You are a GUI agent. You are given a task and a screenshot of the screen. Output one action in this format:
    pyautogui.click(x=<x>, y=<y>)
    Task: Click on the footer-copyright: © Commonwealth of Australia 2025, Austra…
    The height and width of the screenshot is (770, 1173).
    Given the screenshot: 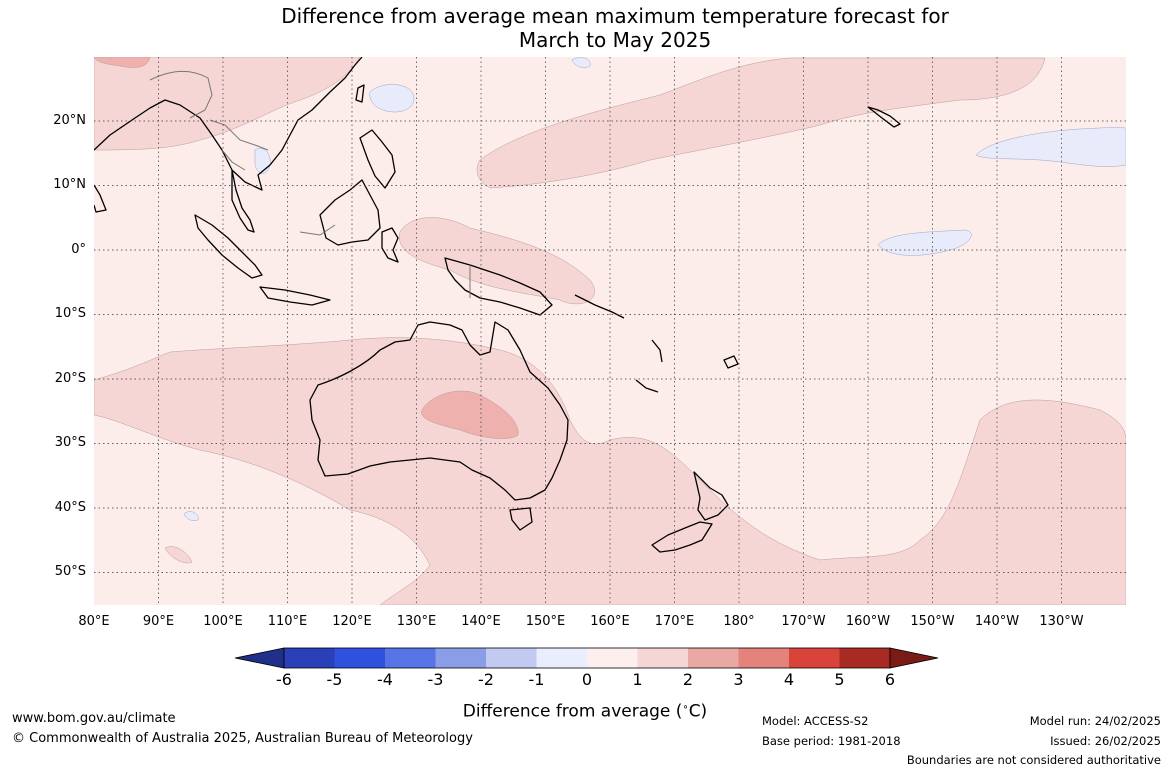 What is the action you would take?
    pyautogui.click(x=242, y=738)
    